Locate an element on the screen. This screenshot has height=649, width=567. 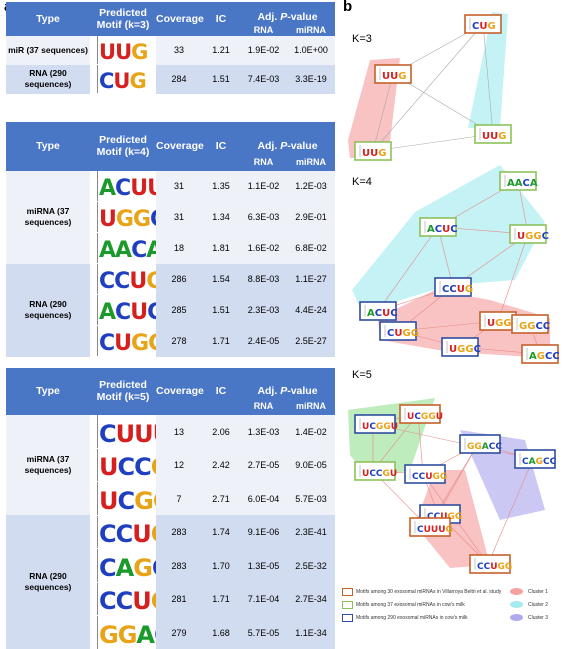
motif-node: ACUC is located at coordinates (438, 227).